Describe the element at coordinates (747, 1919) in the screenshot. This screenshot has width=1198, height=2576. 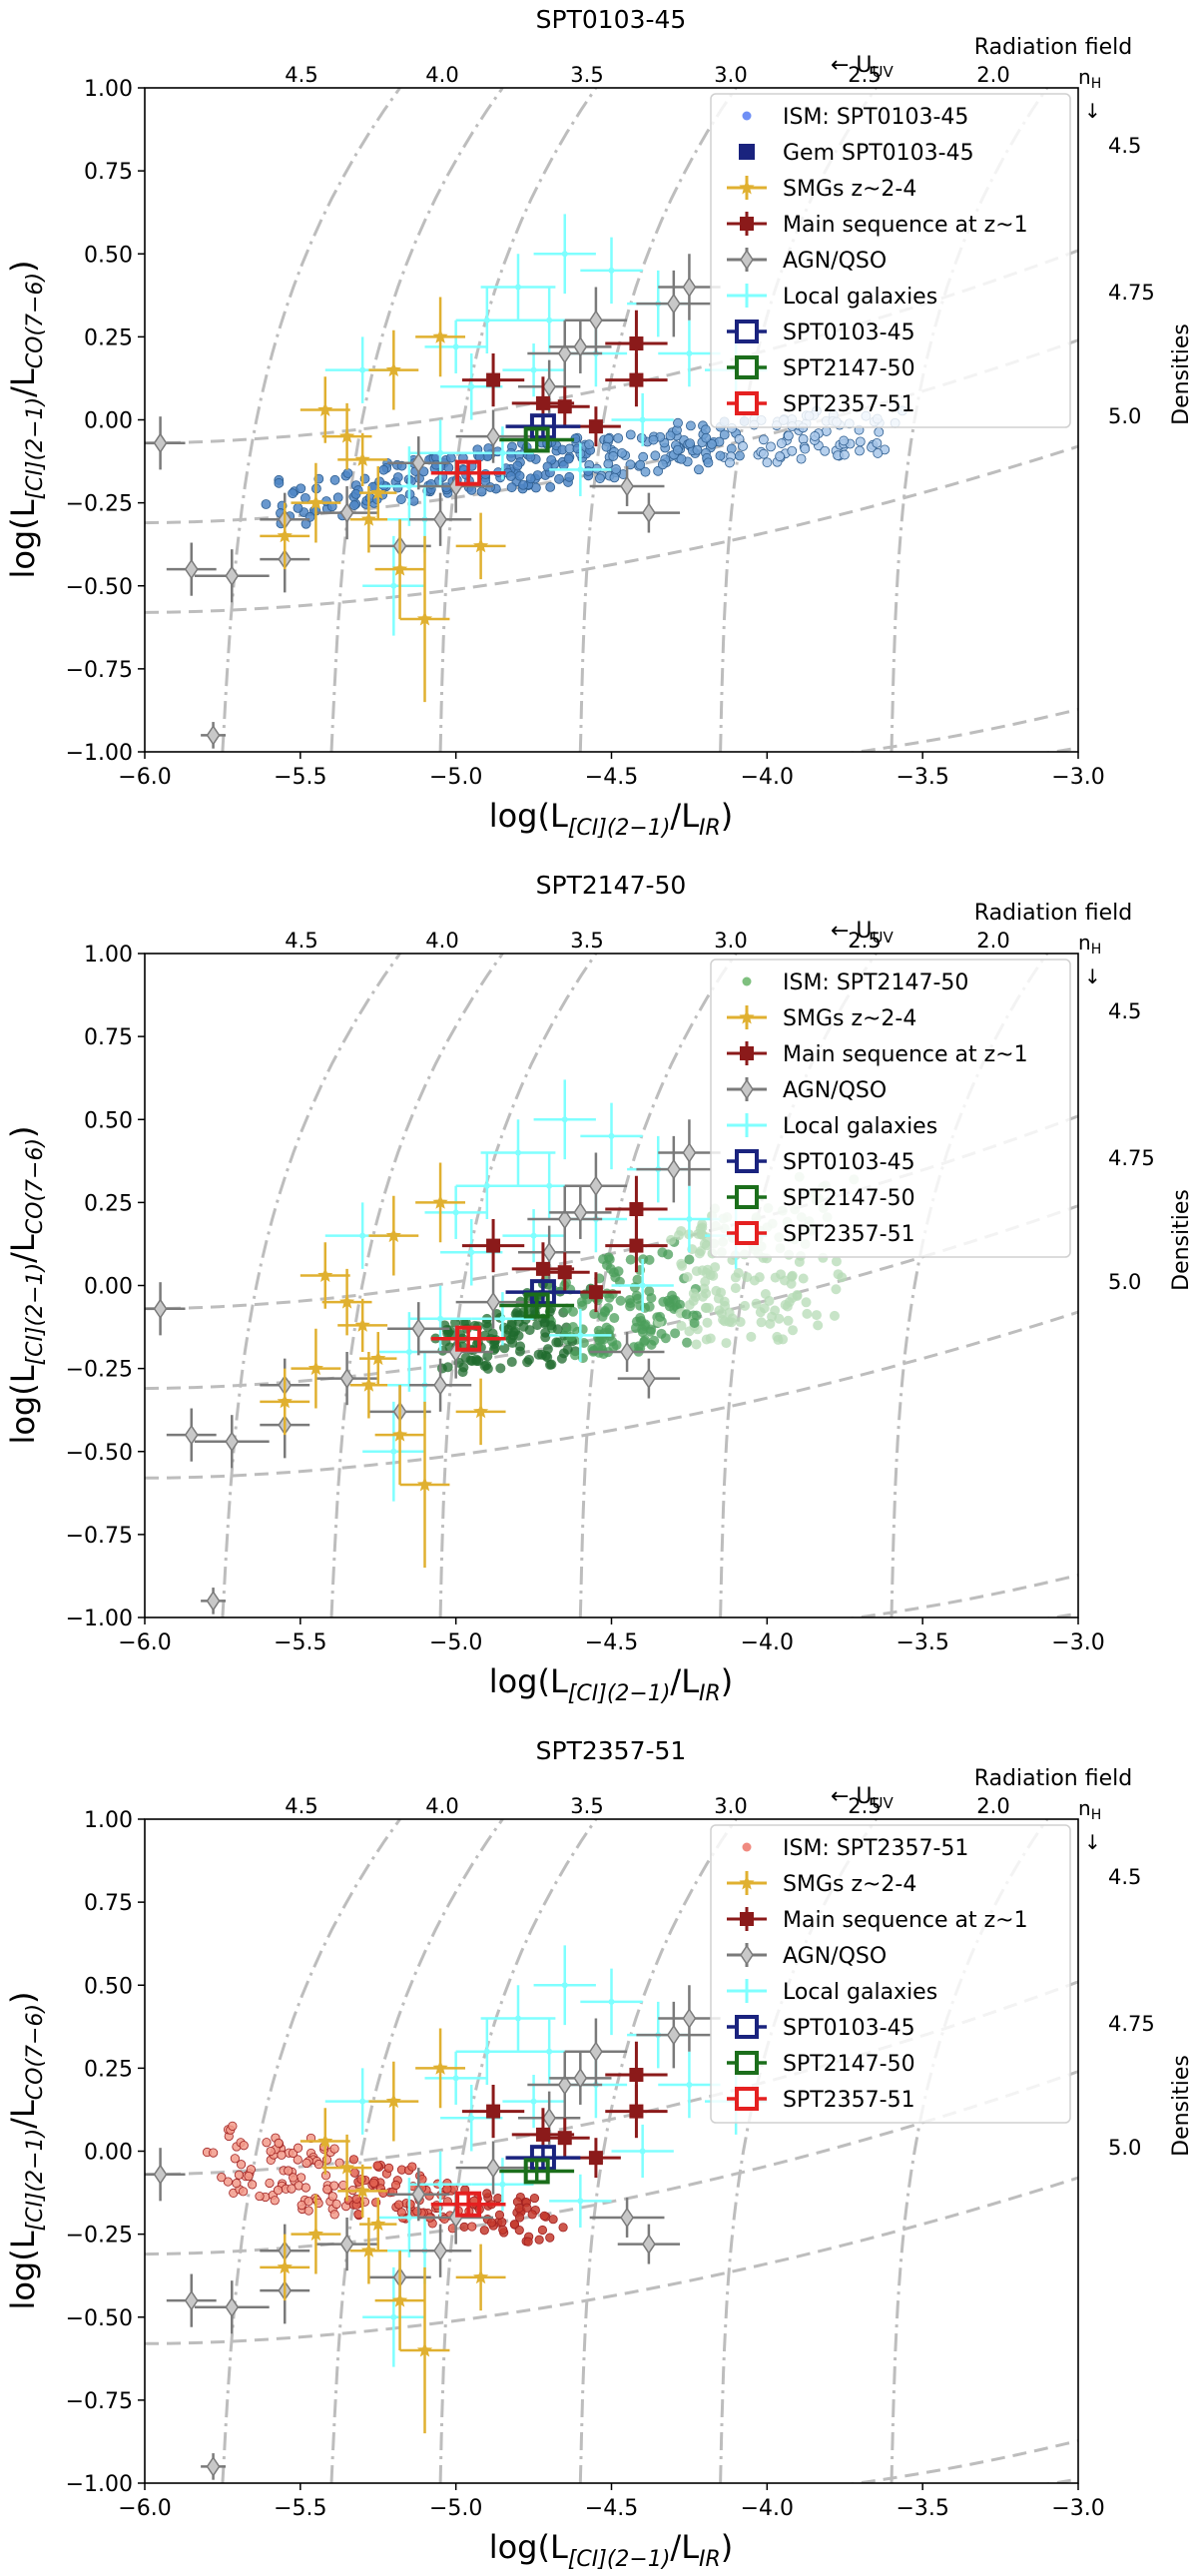
I see `legend-ms-marker` at that location.